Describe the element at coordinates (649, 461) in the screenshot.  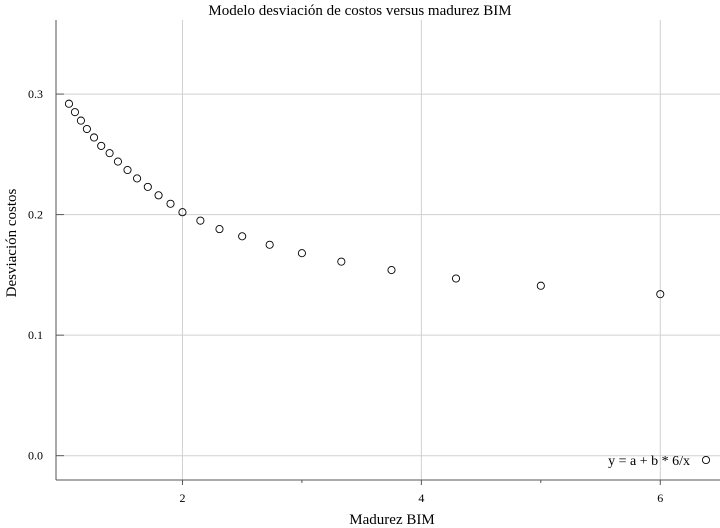
I see `legend-label: y = a + b * 6/x` at that location.